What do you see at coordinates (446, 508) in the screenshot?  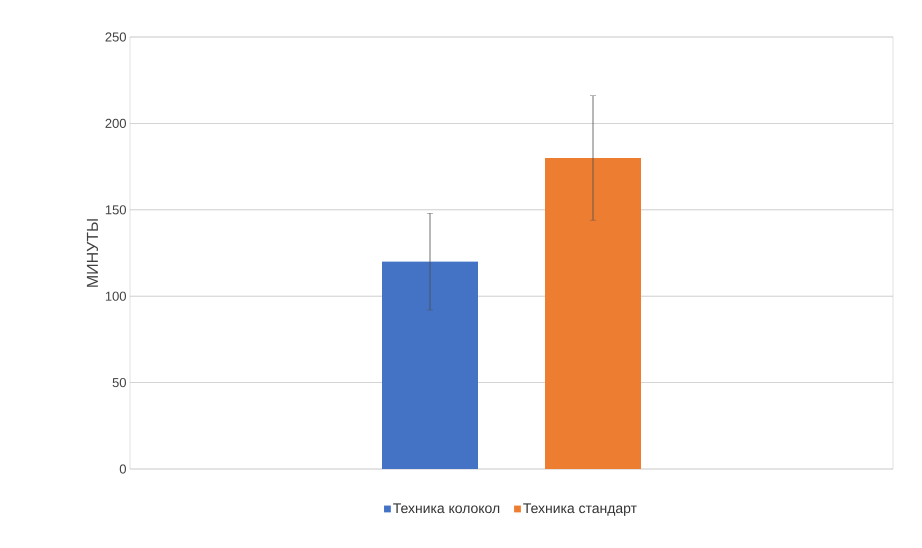 I see `legend-label: Техника колокол` at bounding box center [446, 508].